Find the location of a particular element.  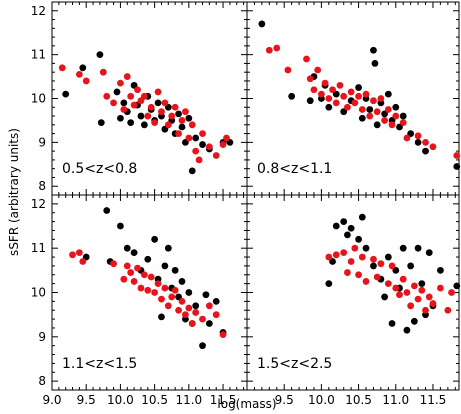

y-tick-label: 8 is located at coordinates (42, 381).